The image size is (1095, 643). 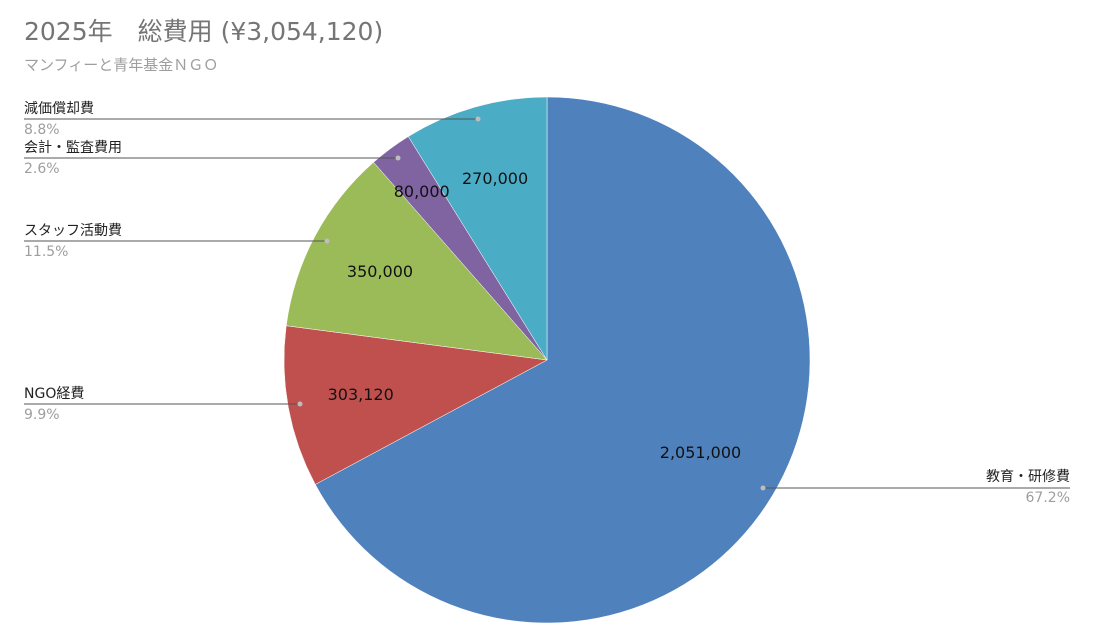 What do you see at coordinates (59, 108) in the screenshot?
I see `legend-name-label: 減価償却費` at bounding box center [59, 108].